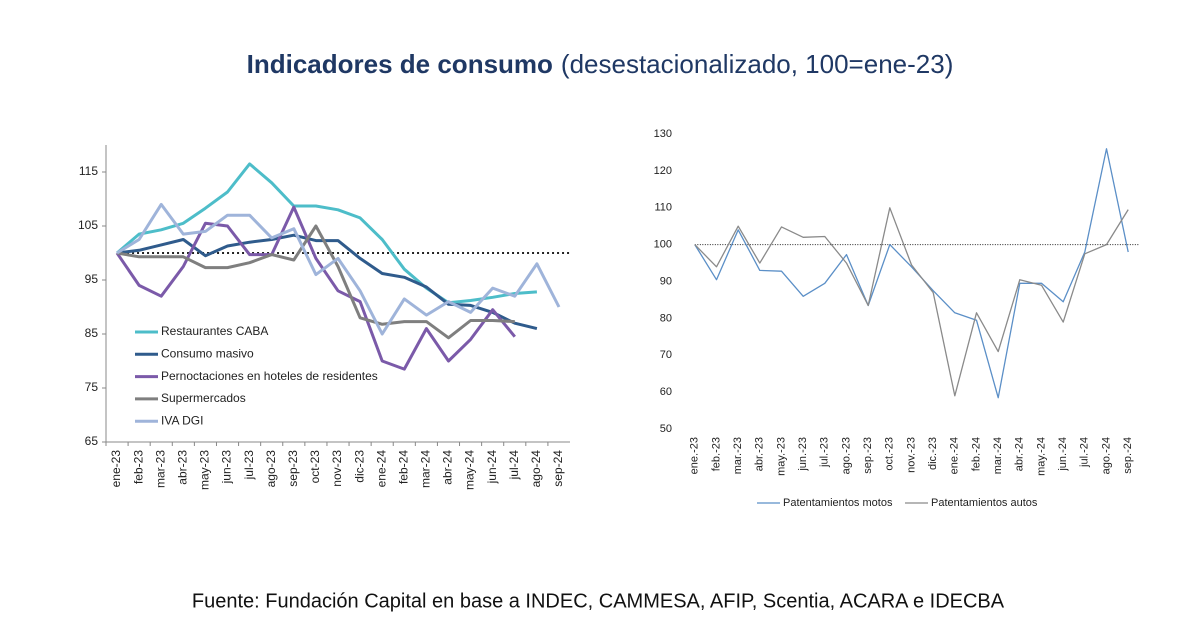 The image size is (1200, 639). What do you see at coordinates (400, 64) in the screenshot?
I see `title: Indicadores de consumo` at bounding box center [400, 64].